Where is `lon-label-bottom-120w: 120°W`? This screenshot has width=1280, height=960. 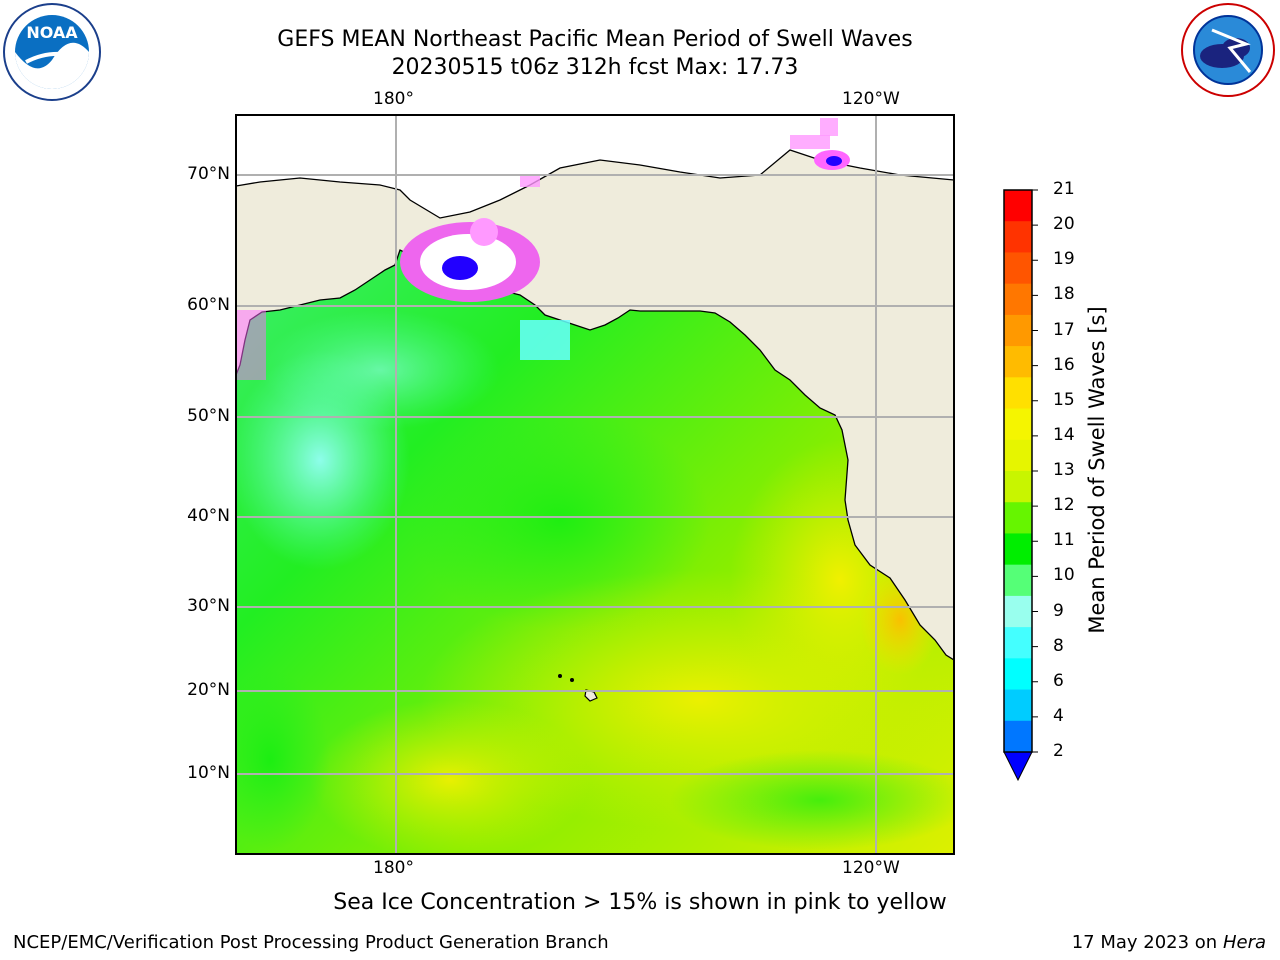
lon-label-bottom-120w: 120°W is located at coordinates (871, 868).